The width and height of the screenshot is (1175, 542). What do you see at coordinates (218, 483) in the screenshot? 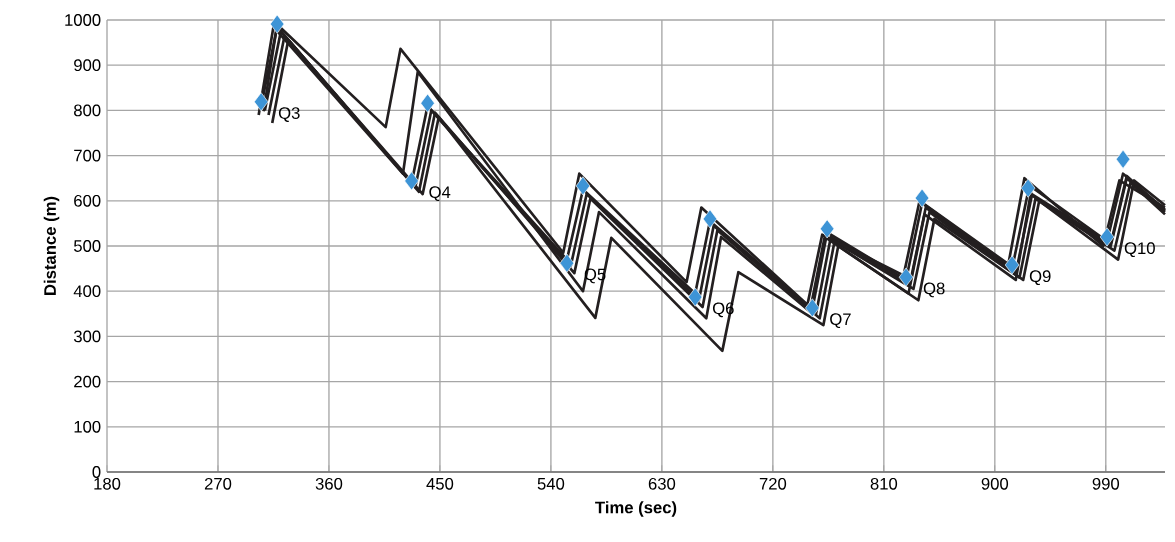
I see `x-tick-label: 270` at bounding box center [218, 483].